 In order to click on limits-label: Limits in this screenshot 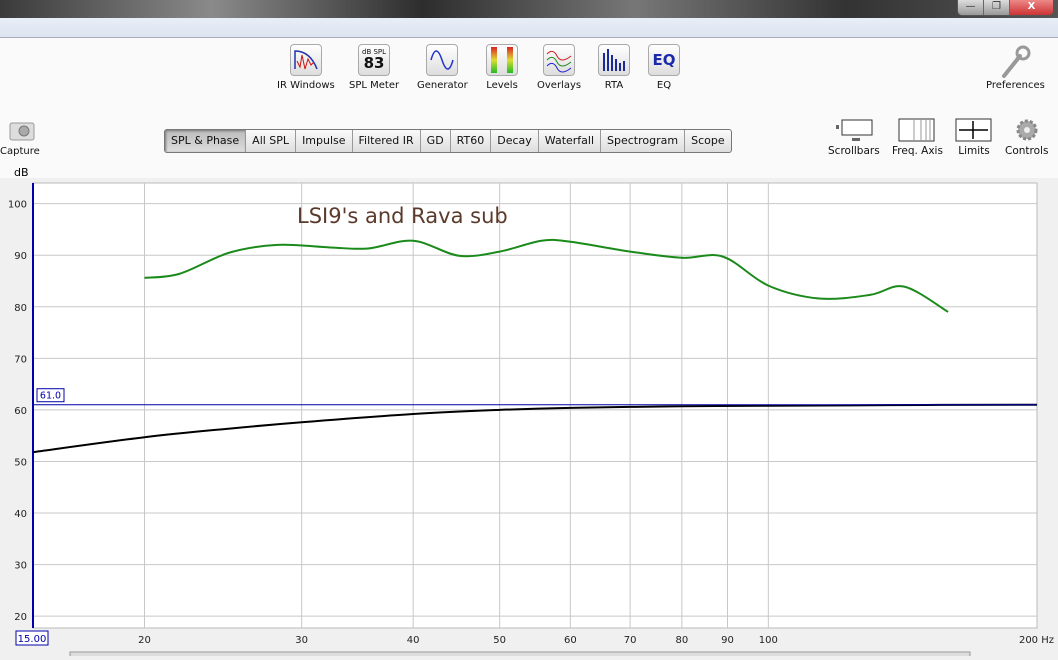, I will do `click(974, 151)`.